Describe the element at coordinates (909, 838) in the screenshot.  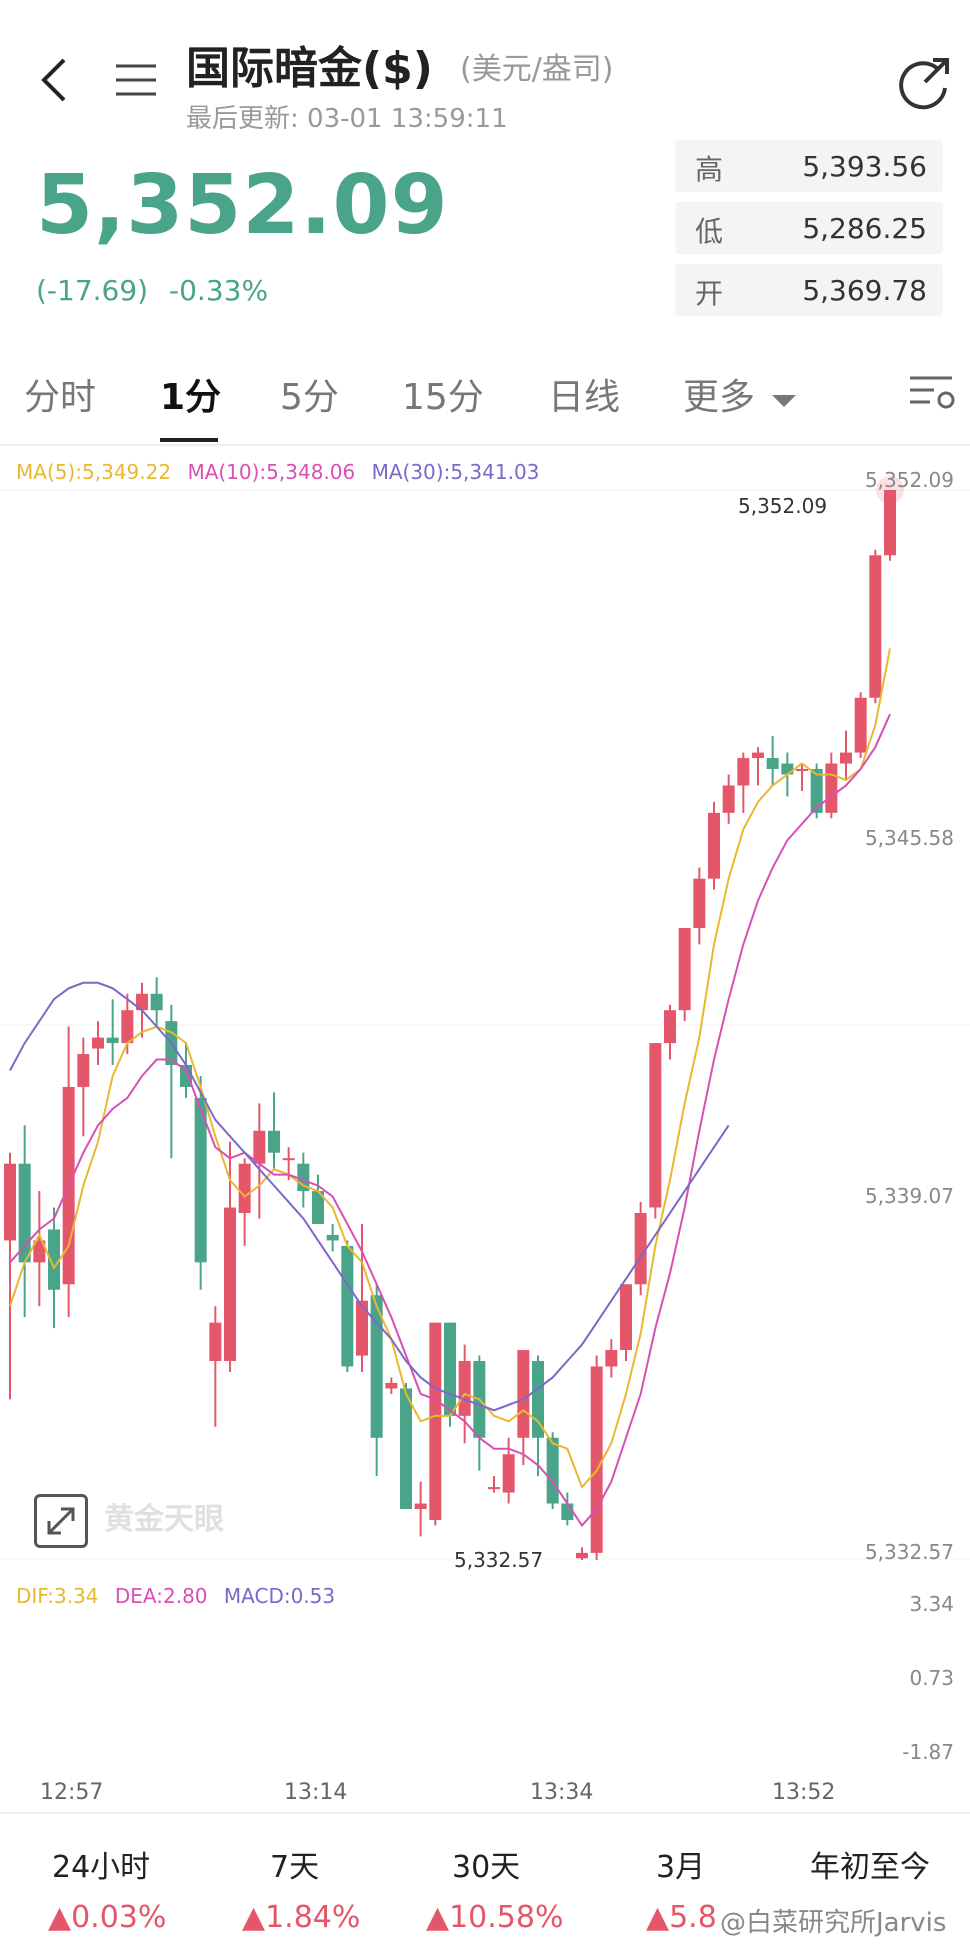
I see `y-tick: 5,345.58` at that location.